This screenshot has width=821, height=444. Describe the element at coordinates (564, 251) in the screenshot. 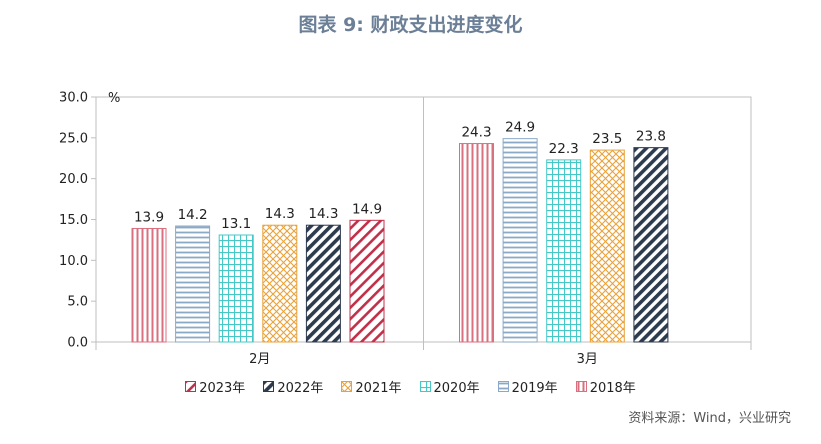

I see `bar-2020-mar` at that location.